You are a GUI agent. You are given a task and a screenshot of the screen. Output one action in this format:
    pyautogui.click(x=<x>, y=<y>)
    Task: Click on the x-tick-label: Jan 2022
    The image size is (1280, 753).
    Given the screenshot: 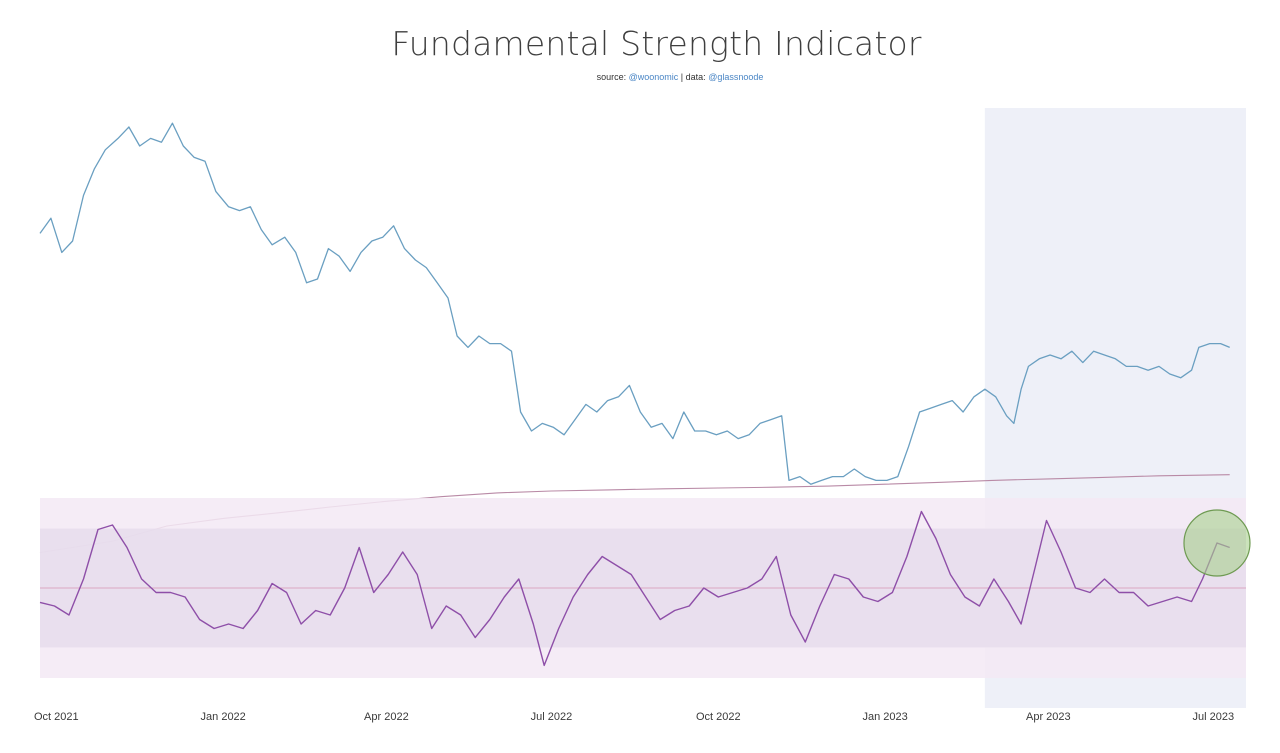 What is the action you would take?
    pyautogui.click(x=223, y=717)
    